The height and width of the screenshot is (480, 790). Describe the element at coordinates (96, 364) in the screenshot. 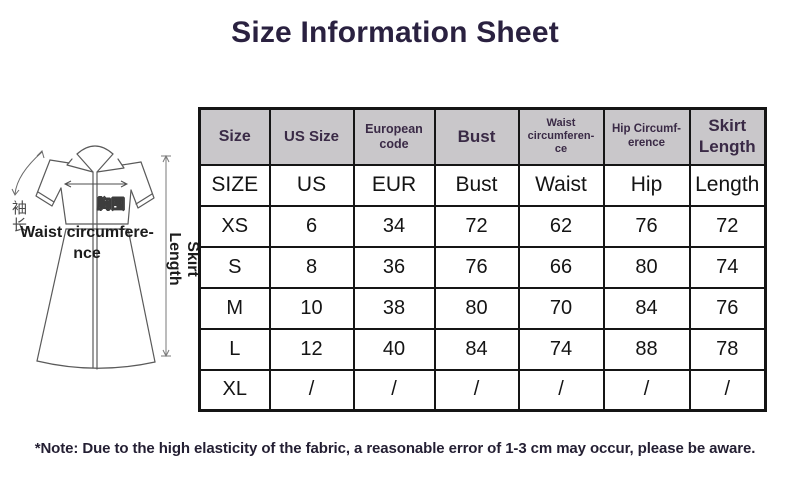

I see `hem` at that location.